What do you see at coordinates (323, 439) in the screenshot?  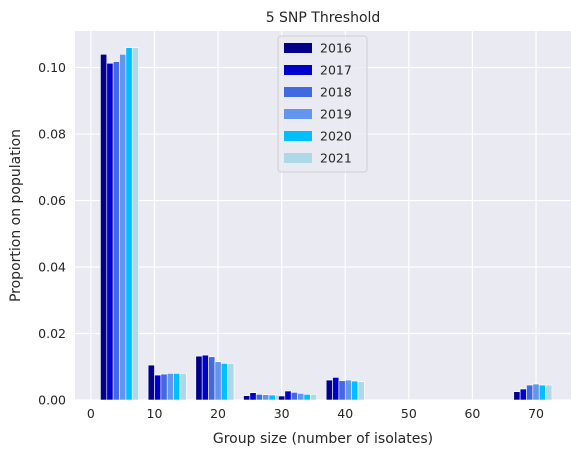 I see `x-axis-label: Group size (number of isolates)` at bounding box center [323, 439].